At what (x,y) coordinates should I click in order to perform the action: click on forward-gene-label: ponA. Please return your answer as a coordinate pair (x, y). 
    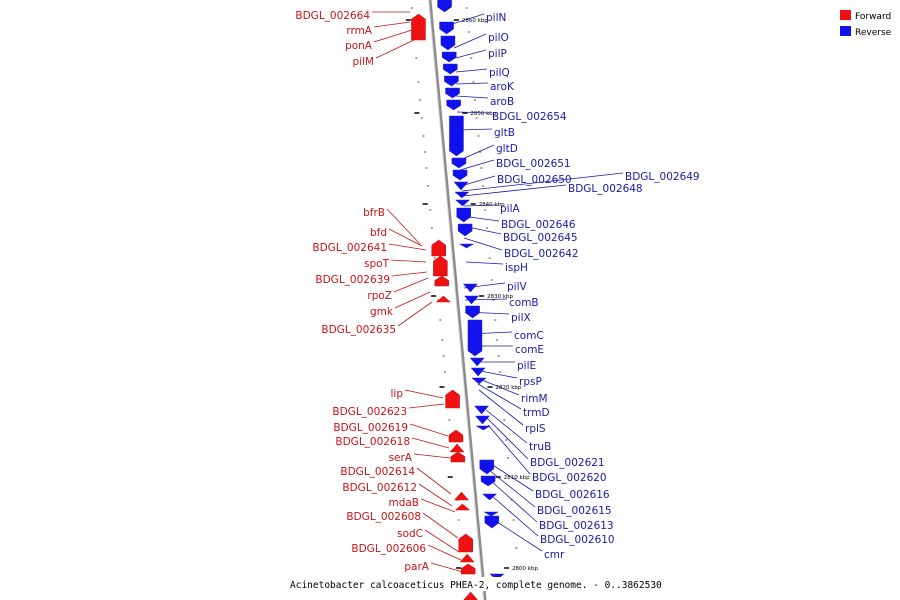
    Looking at the image, I should click on (359, 46).